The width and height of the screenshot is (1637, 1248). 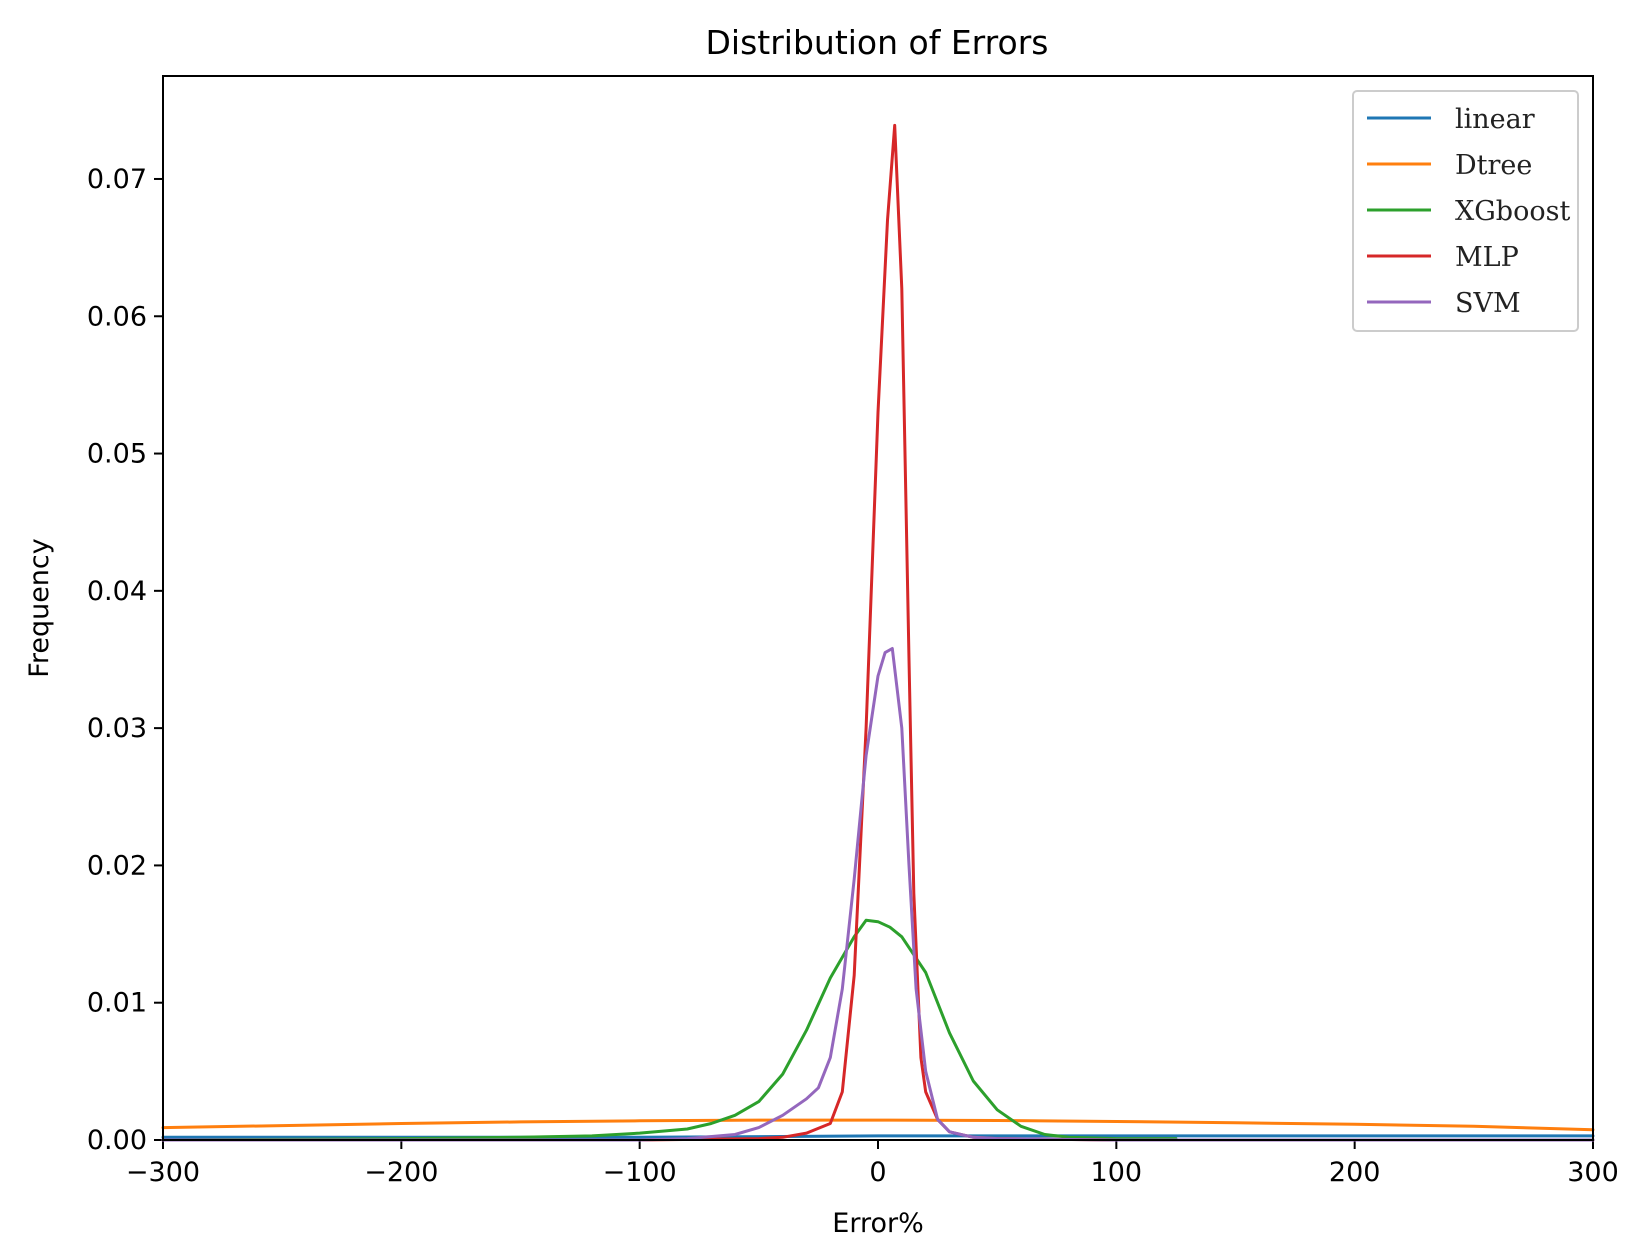 What do you see at coordinates (117, 454) in the screenshot?
I see `y-tick-label: 0.05` at bounding box center [117, 454].